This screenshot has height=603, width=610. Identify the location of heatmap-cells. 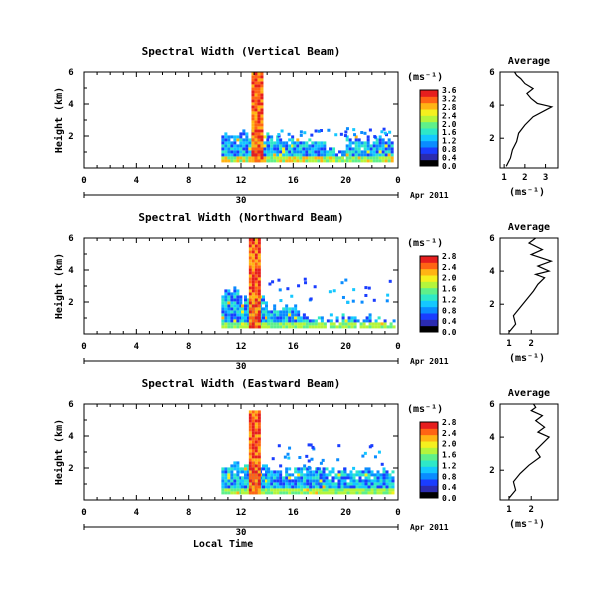
(307, 117).